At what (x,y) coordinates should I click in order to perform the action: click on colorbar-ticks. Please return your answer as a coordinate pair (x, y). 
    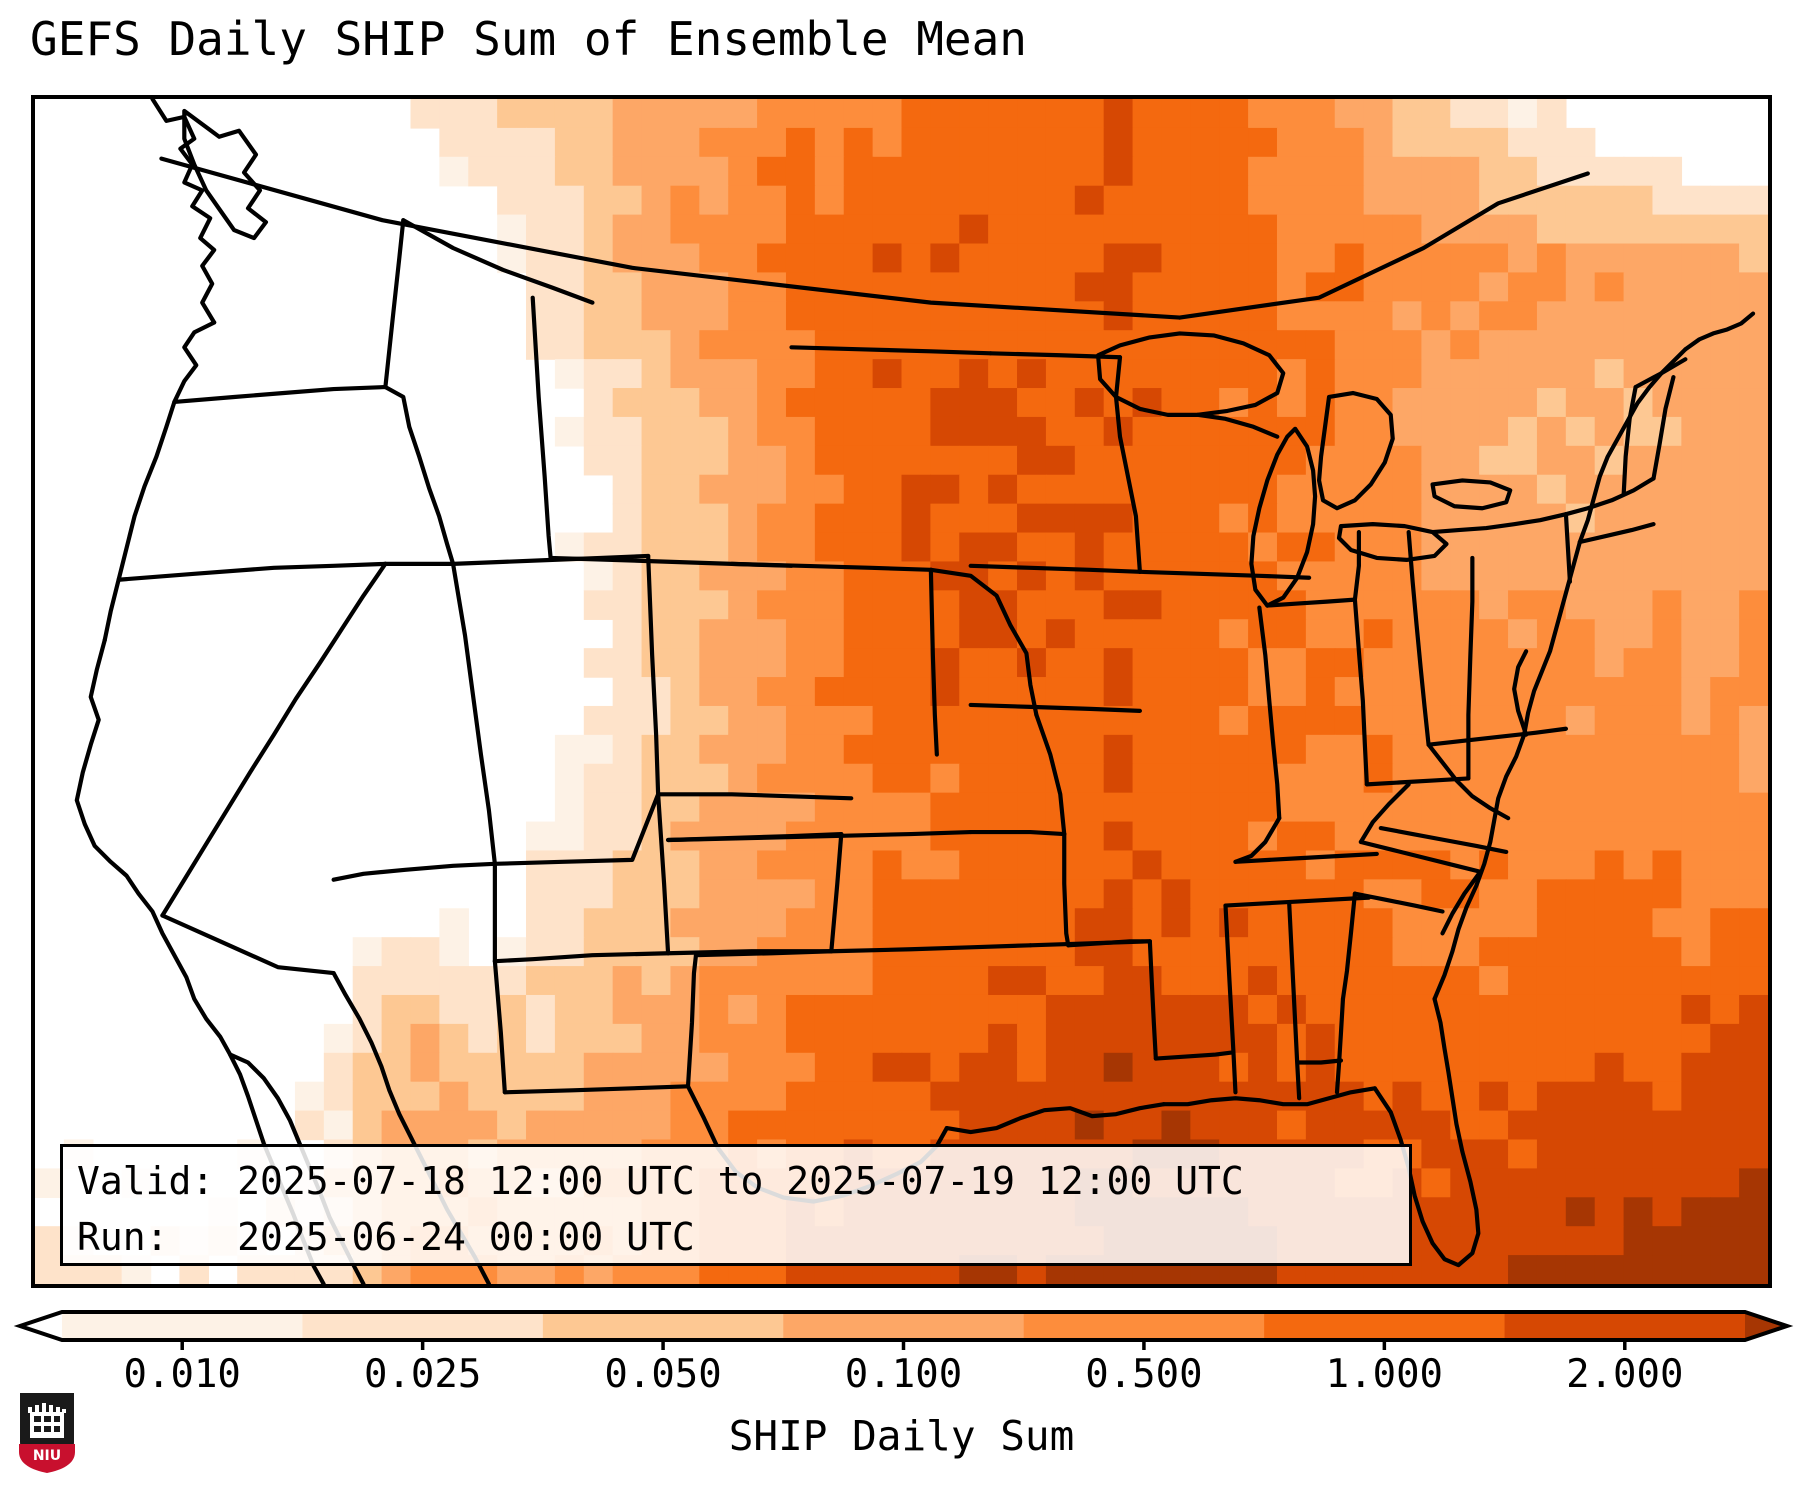
    Looking at the image, I should click on (903, 1345).